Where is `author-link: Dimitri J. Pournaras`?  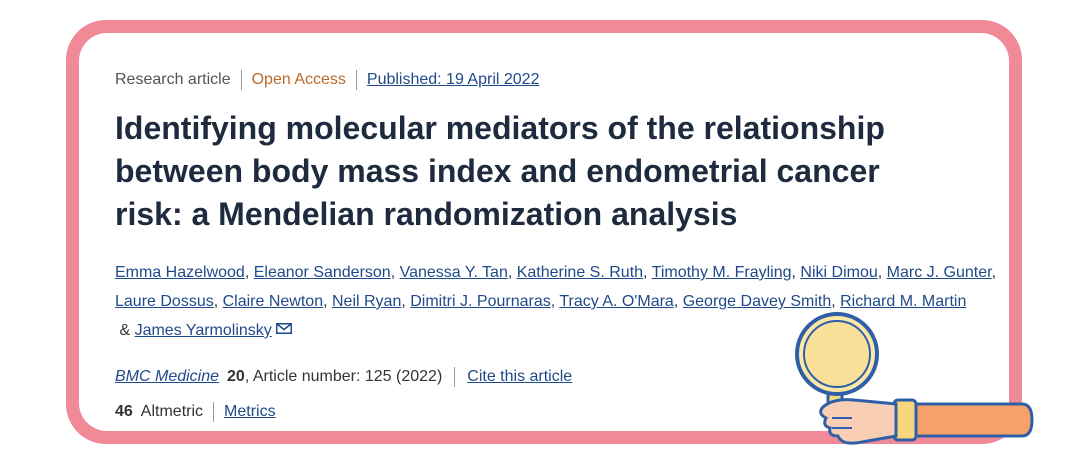 author-link: Dimitri J. Pournaras is located at coordinates (480, 301).